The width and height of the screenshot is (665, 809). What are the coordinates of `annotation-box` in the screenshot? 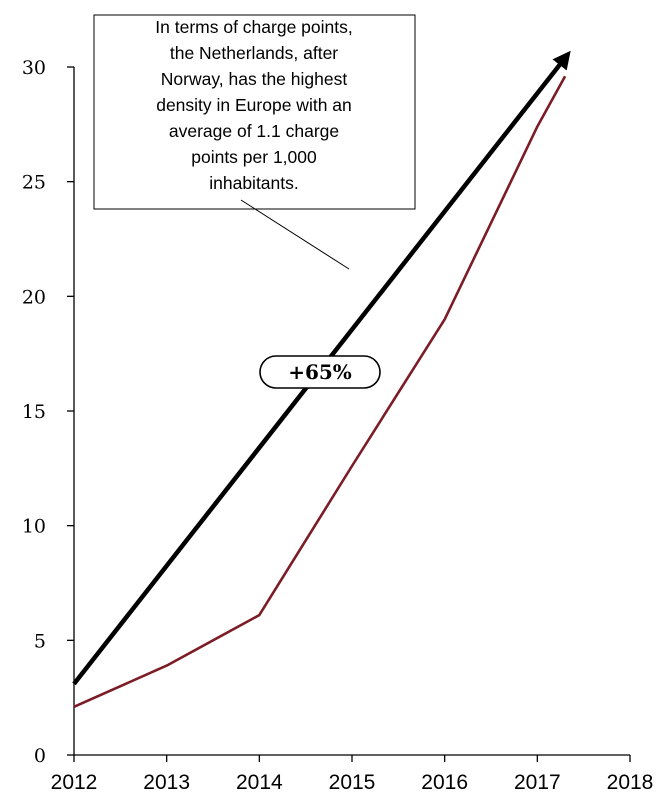 It's located at (254, 112).